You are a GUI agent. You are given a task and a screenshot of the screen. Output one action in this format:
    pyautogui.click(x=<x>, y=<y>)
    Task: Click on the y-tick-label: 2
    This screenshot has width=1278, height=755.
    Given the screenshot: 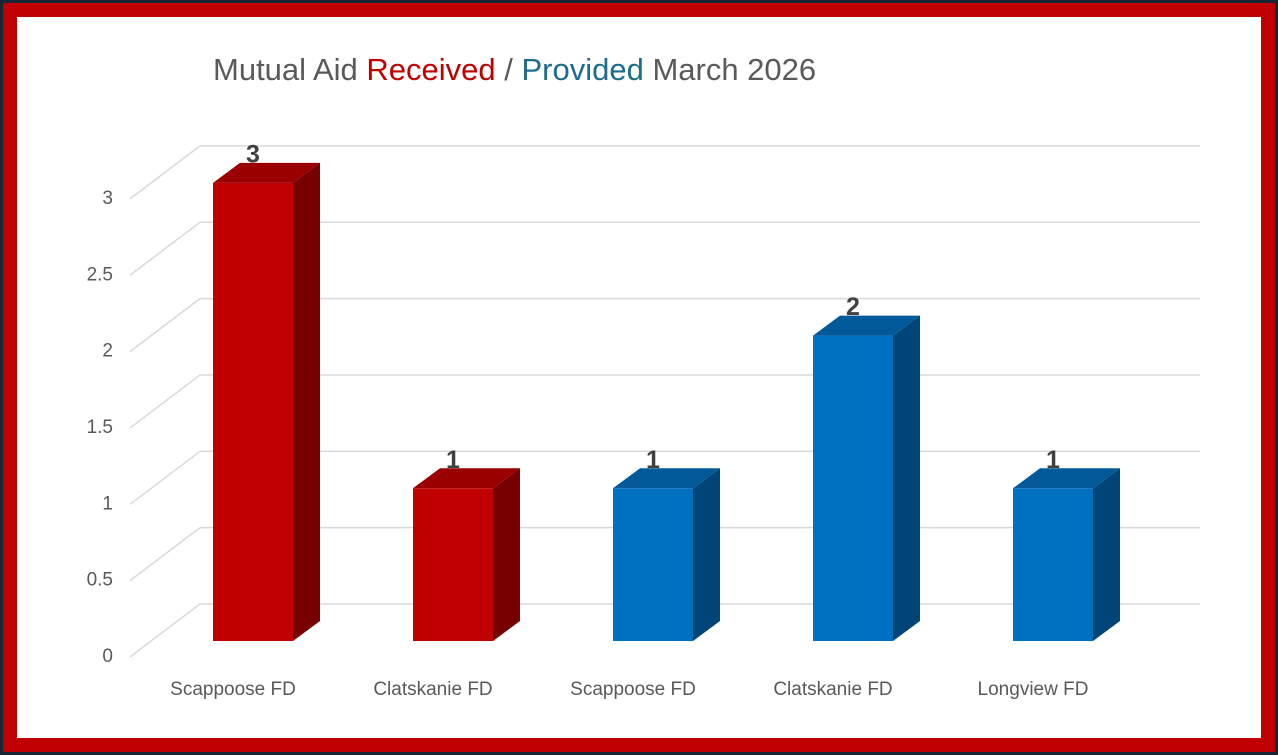 What is the action you would take?
    pyautogui.click(x=107, y=351)
    